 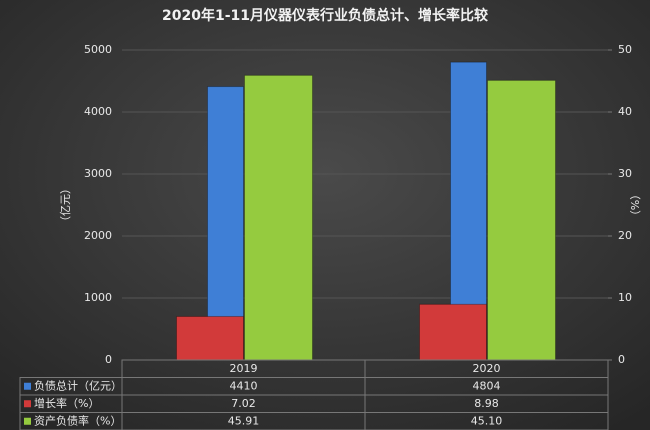 I want to click on table-value: 7.02, so click(x=243, y=403).